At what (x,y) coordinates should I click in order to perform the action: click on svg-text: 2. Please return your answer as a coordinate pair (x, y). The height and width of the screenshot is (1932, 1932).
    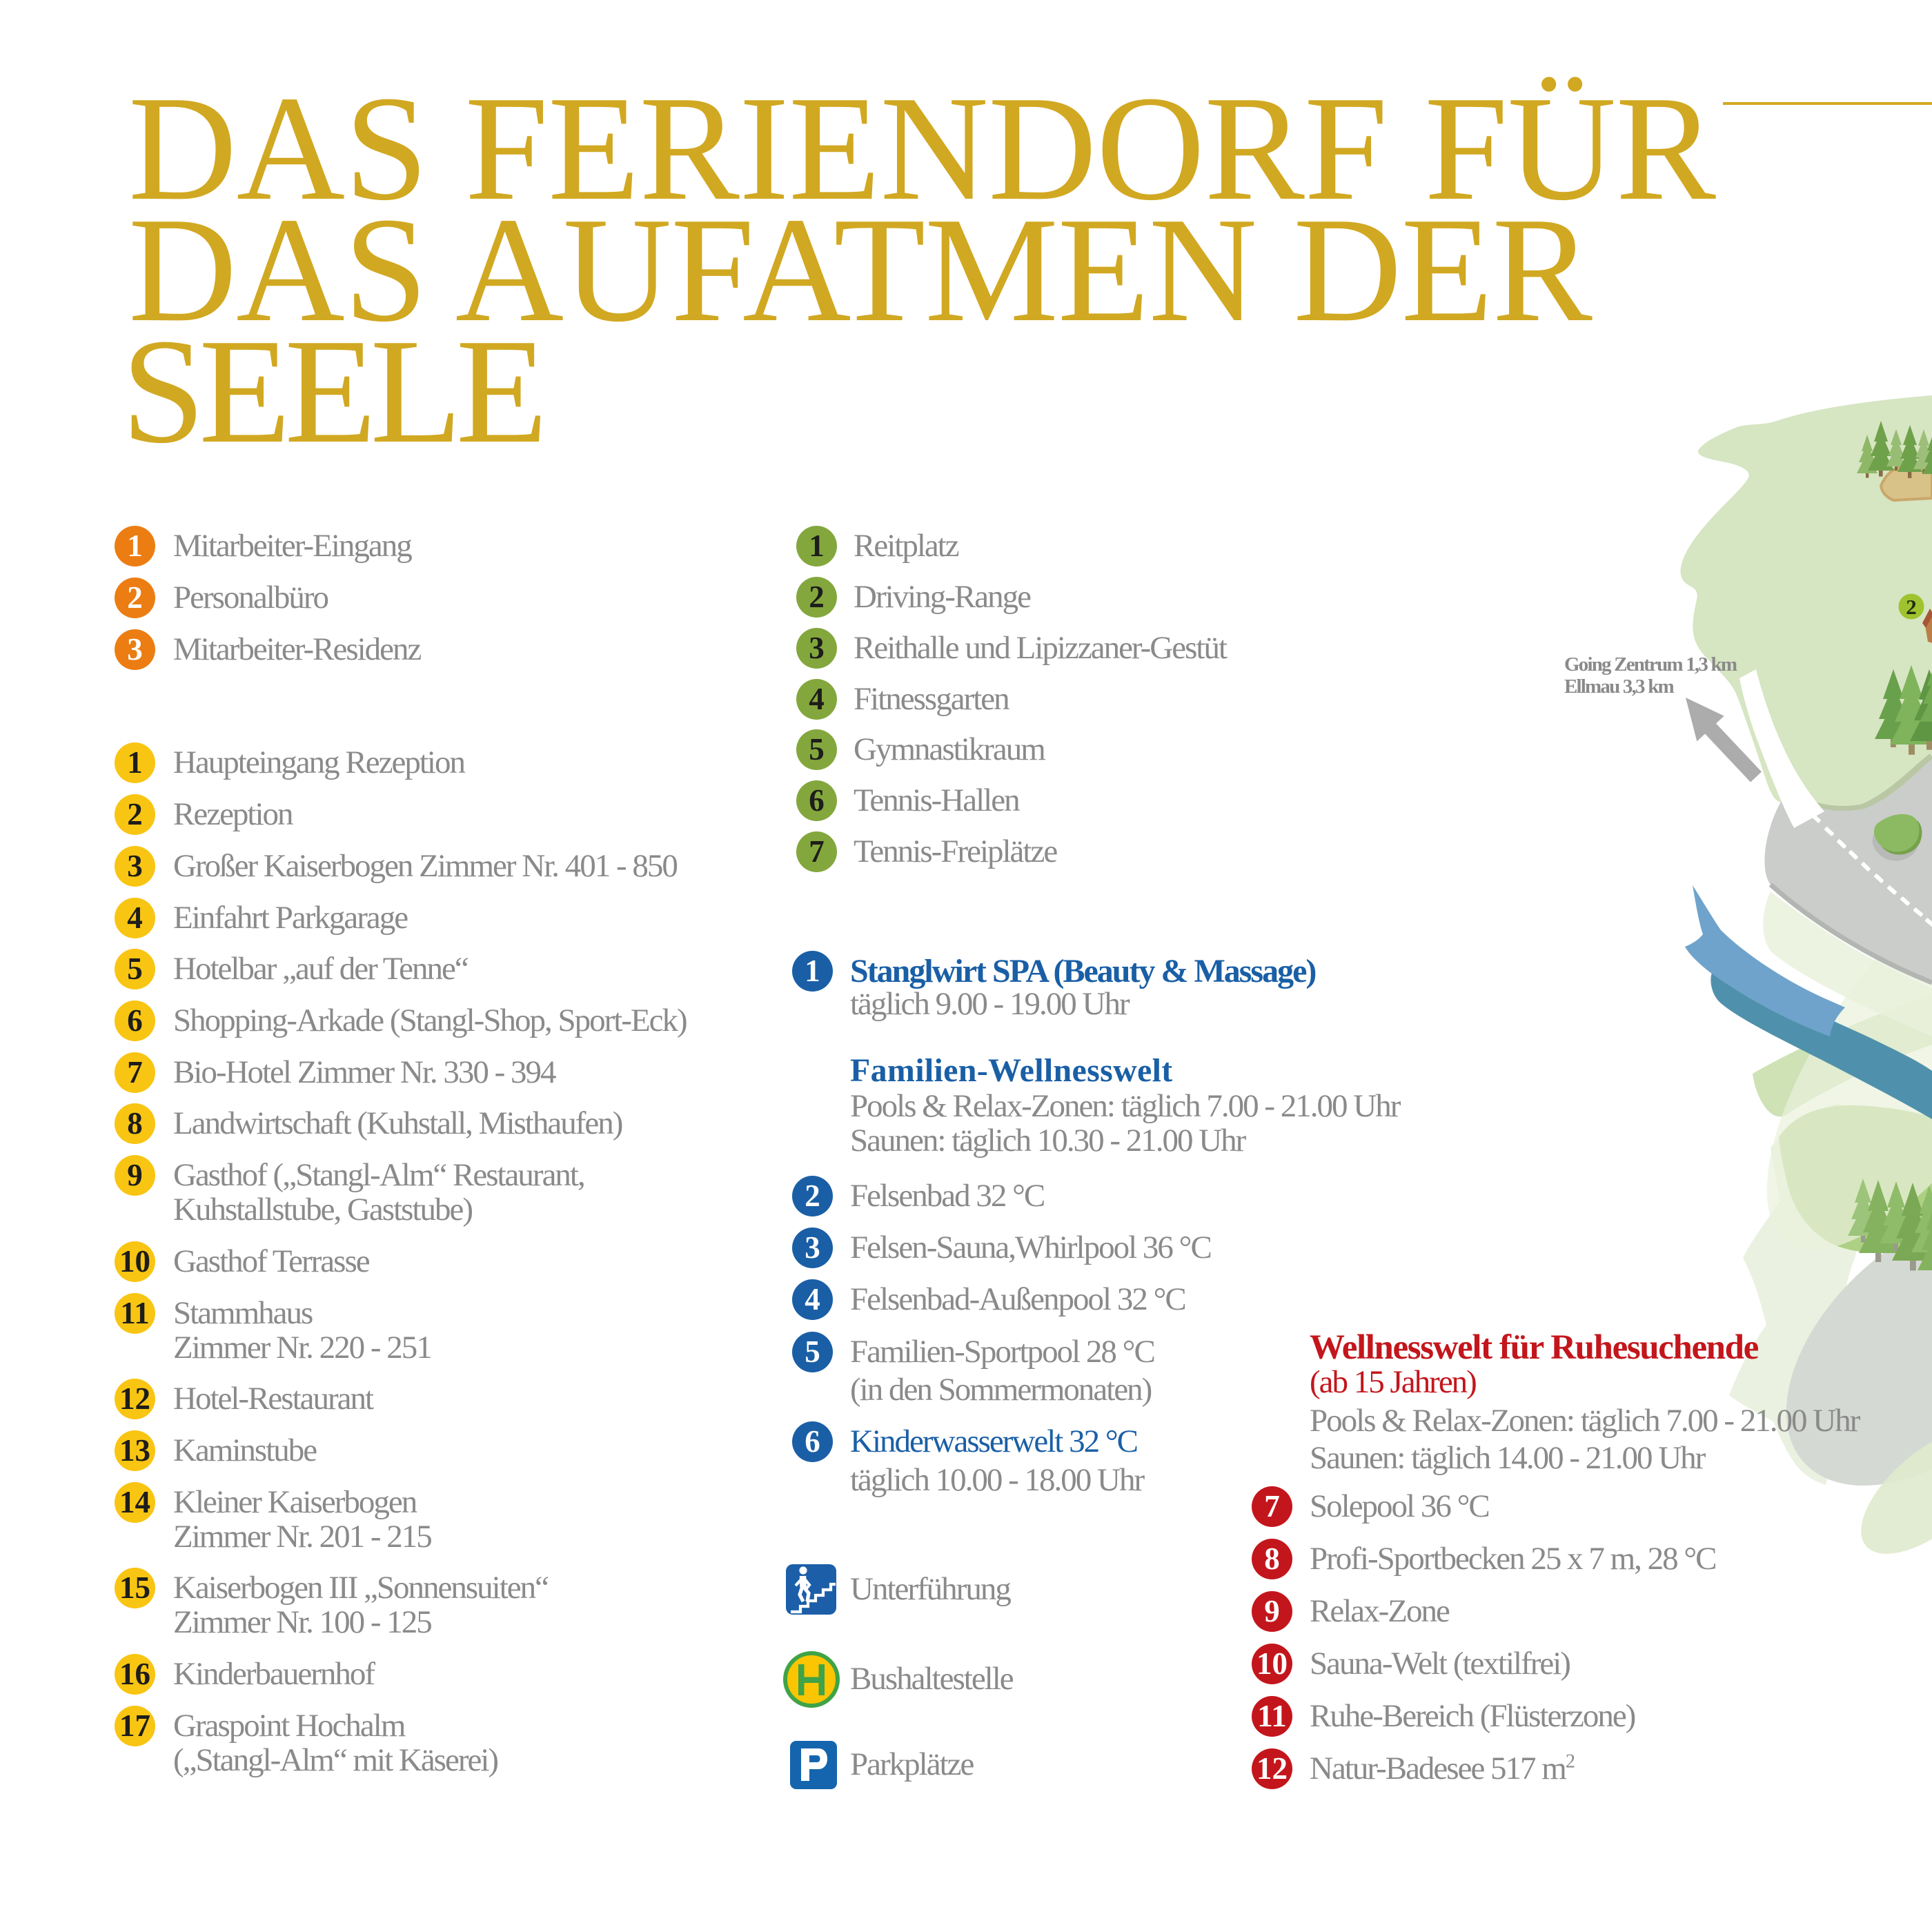
    Looking at the image, I should click on (1911, 607).